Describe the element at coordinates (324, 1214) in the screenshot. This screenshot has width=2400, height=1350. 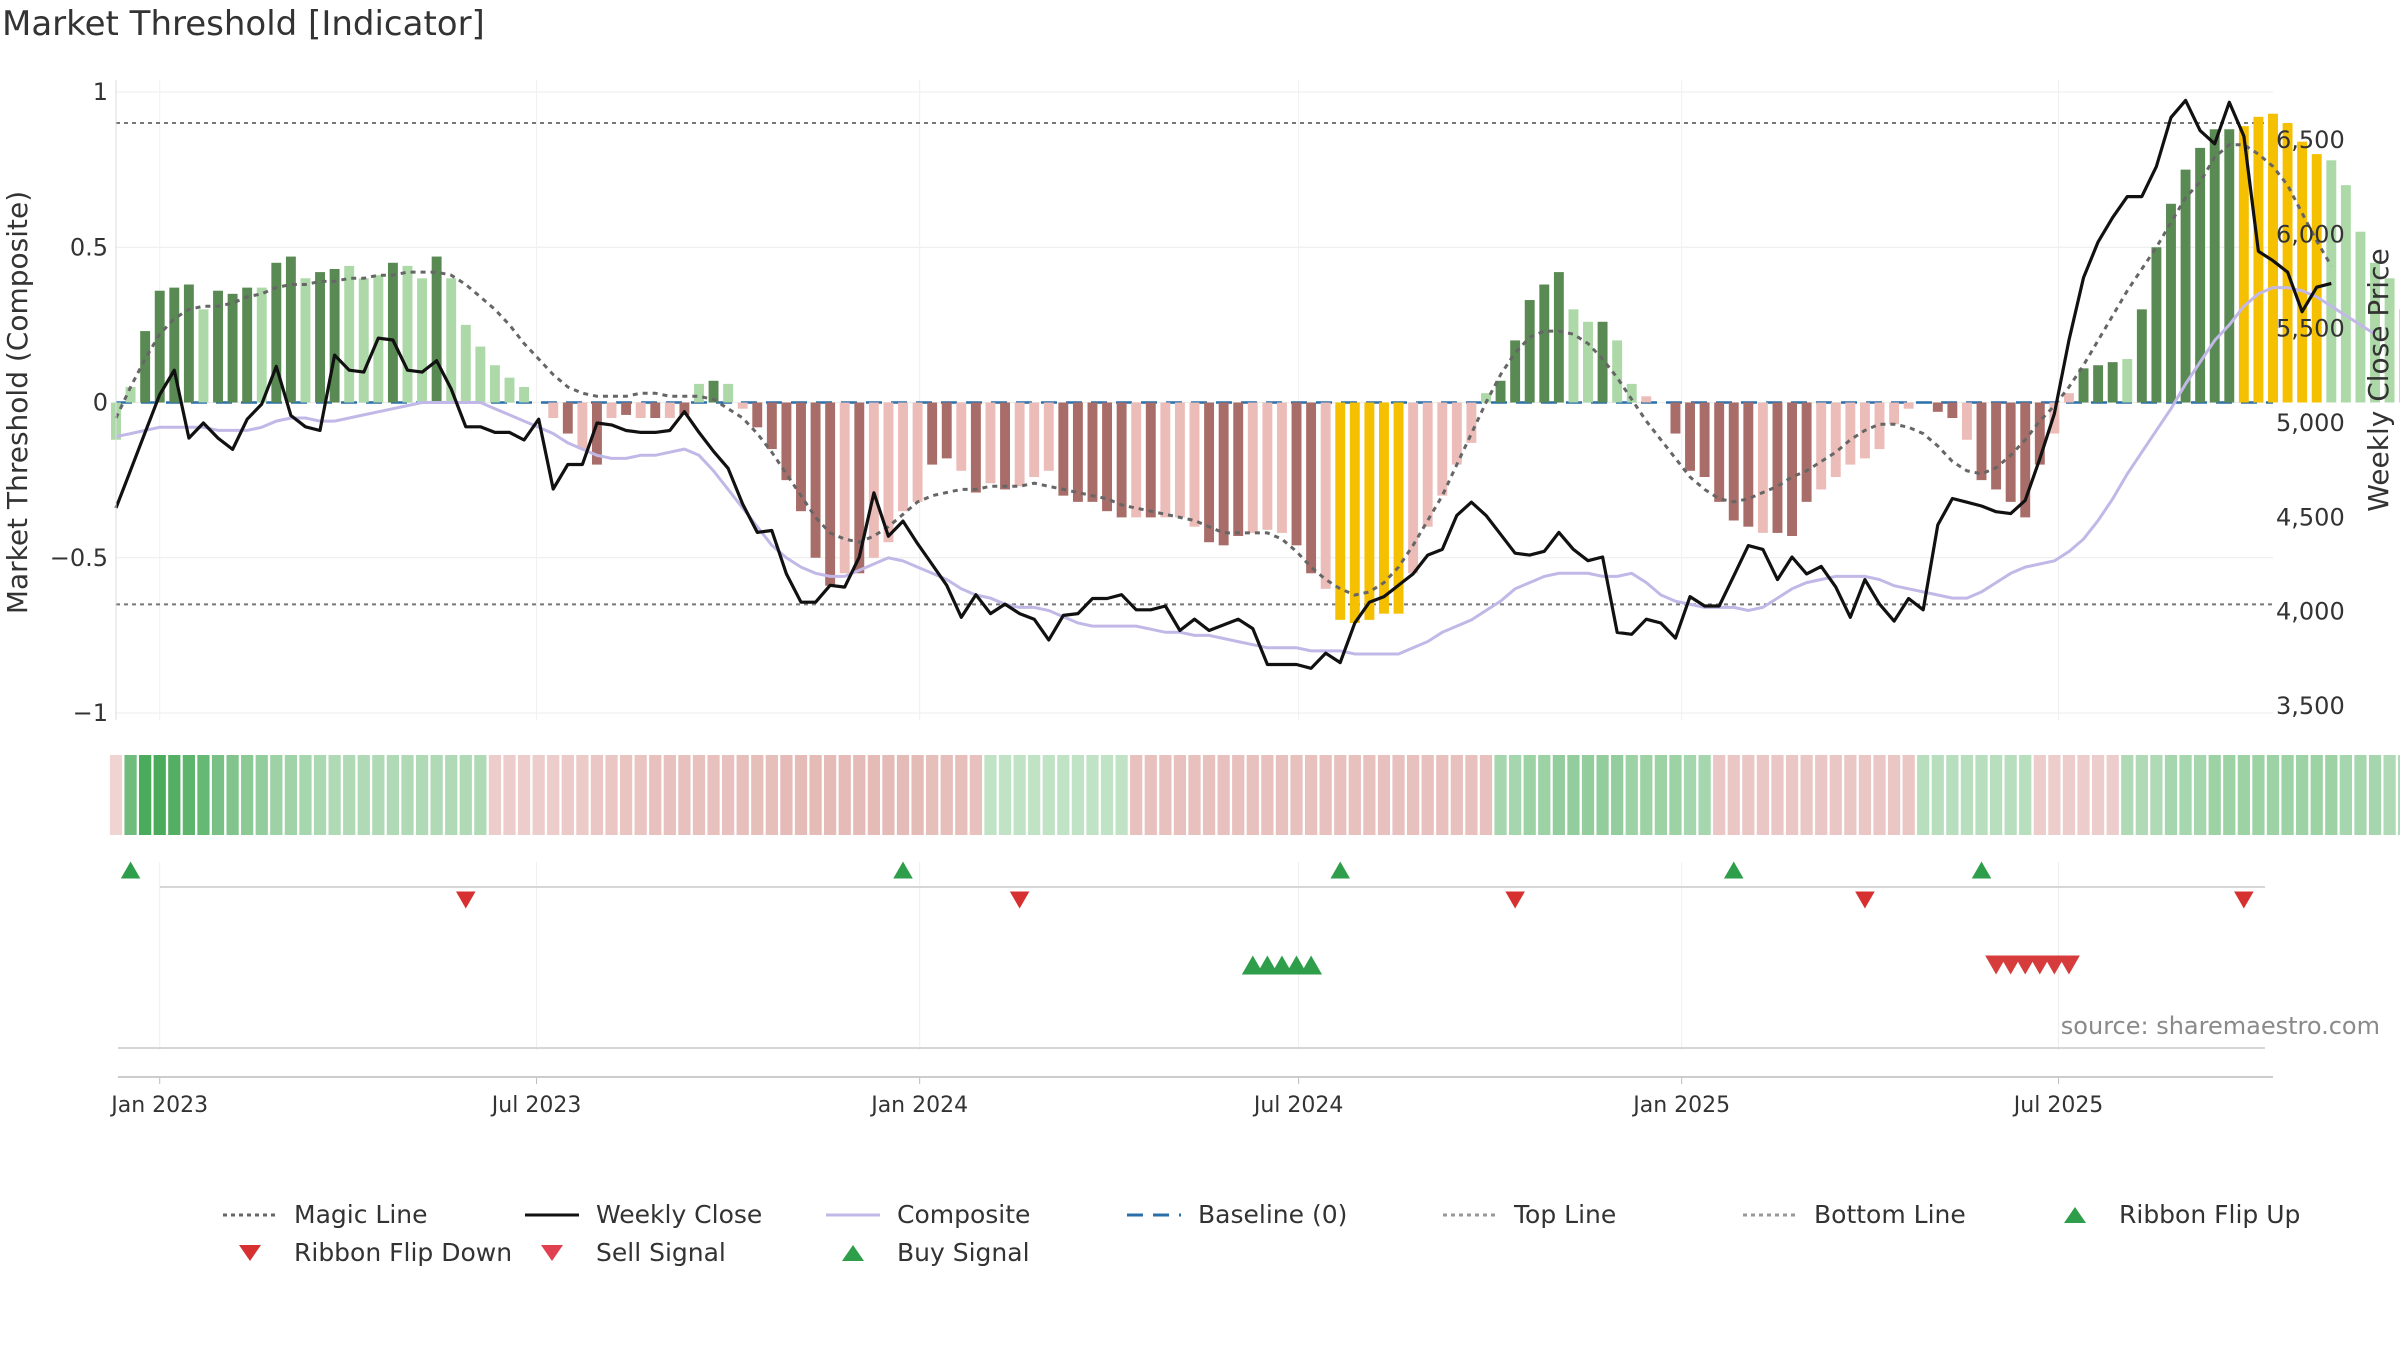
I see `legend-item-magic: Magic Line` at that location.